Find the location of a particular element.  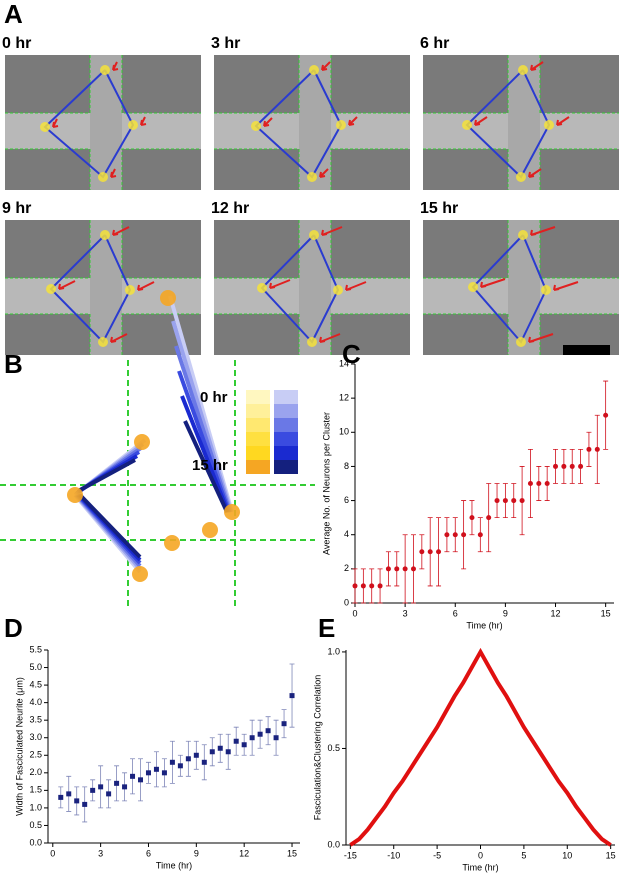

y-tick-label: 10 is located at coordinates (344, 432).